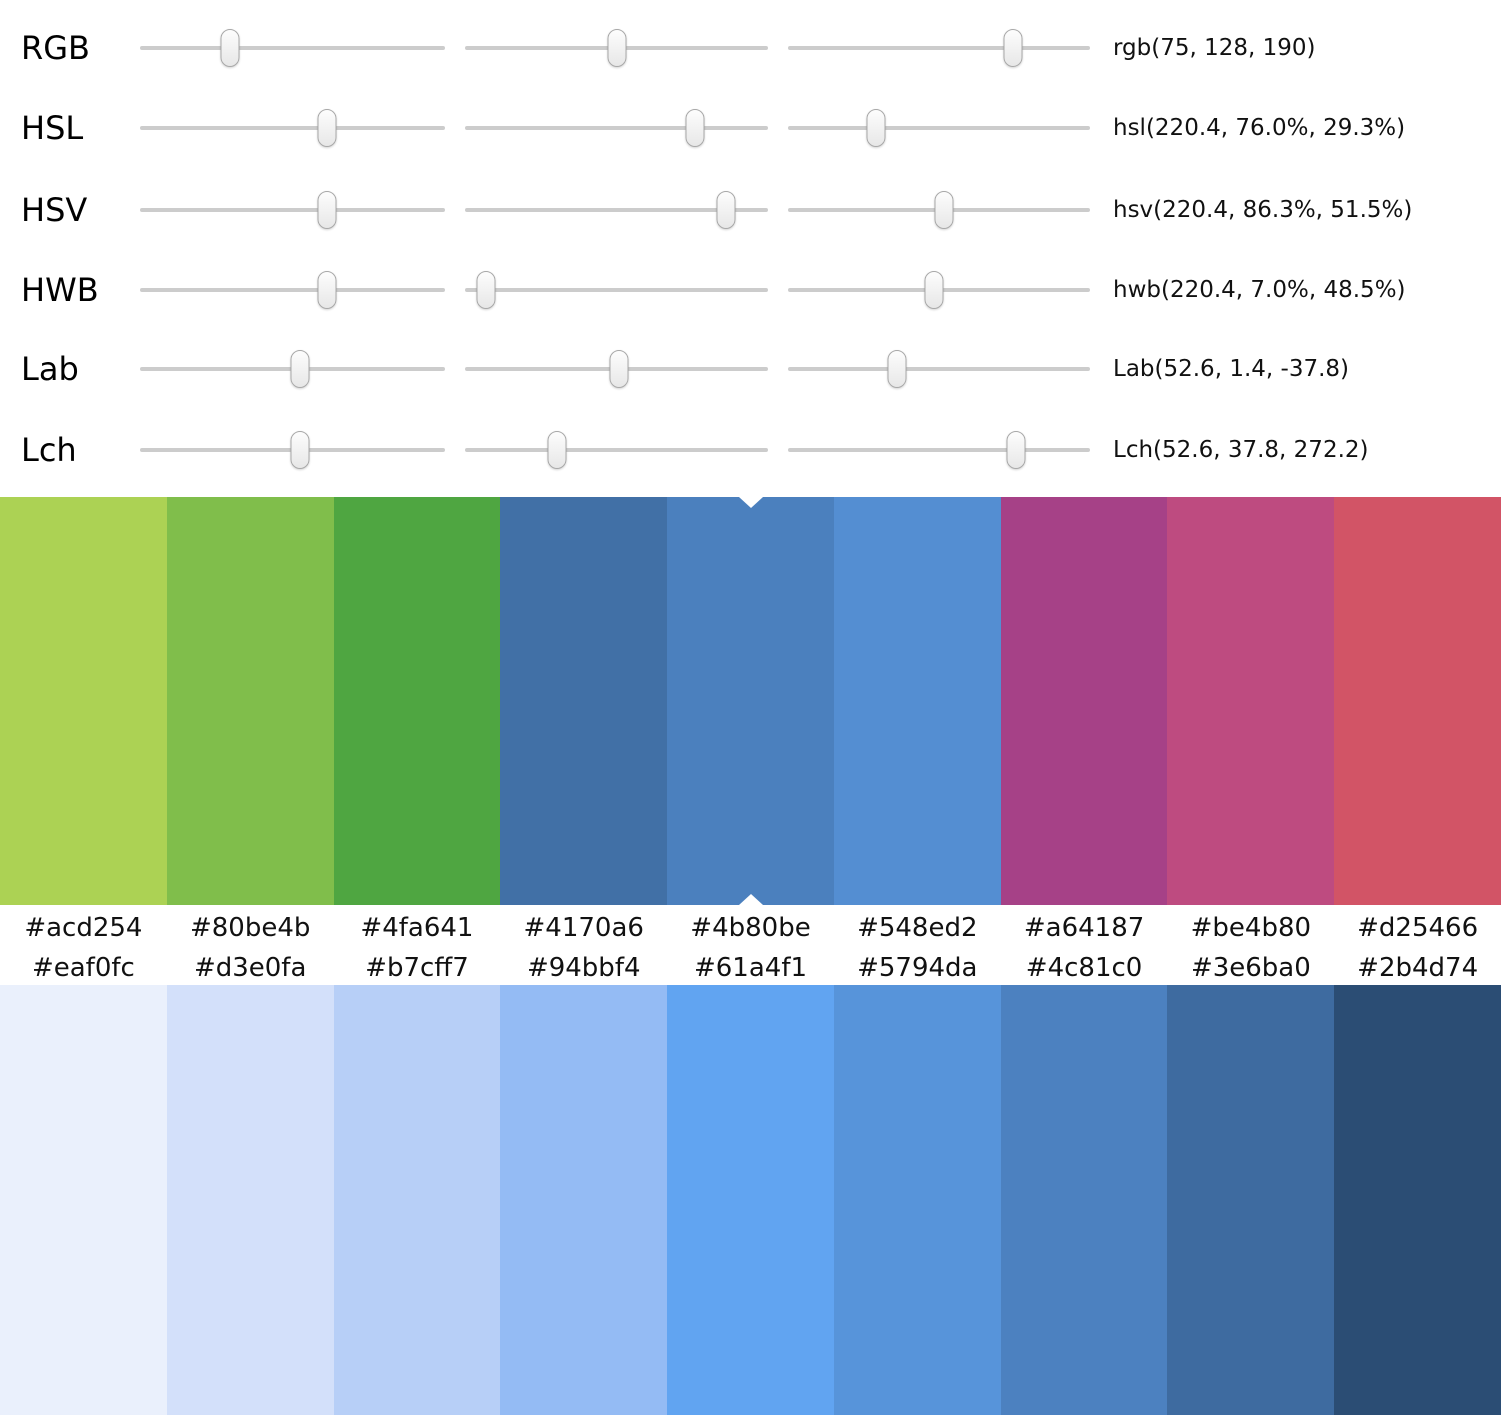 This screenshot has height=1415, width=1501. Describe the element at coordinates (292, 290) in the screenshot. I see `hwb-h-slider-track` at that location.